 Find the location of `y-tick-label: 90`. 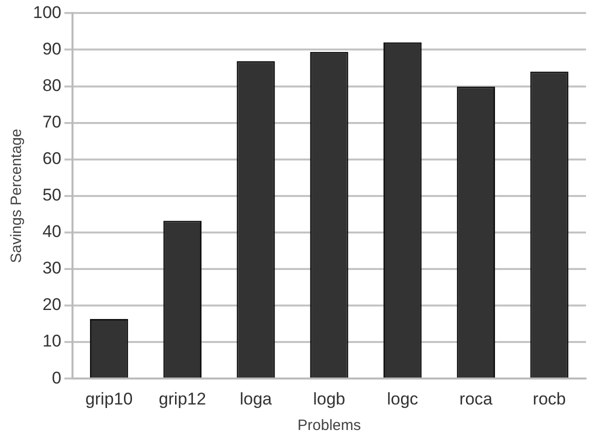

y-tick-label: 90 is located at coordinates (52, 48).